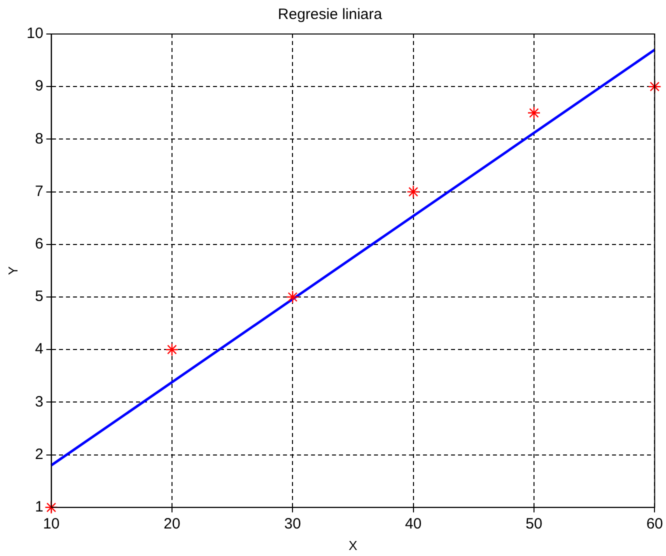 The image size is (666, 556). What do you see at coordinates (39, 349) in the screenshot?
I see `y-tick-label: 4` at bounding box center [39, 349].